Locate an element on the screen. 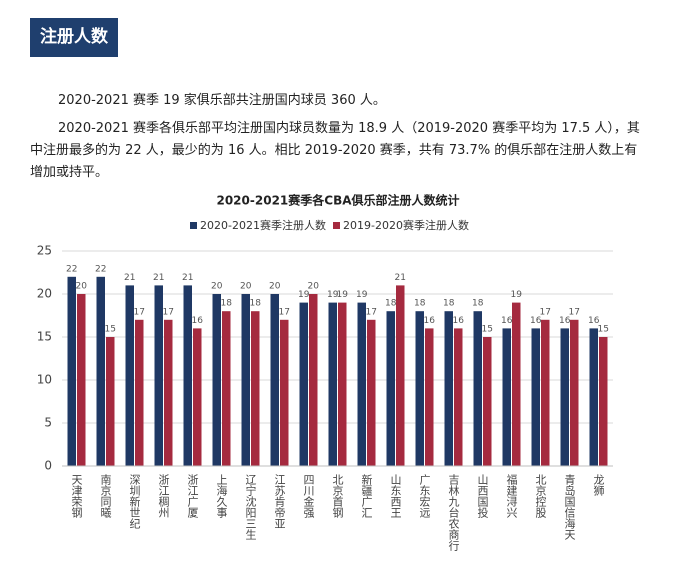 Image resolution: width=698 pixels, height=566 pixels. x-tick-label: 北京首钢 is located at coordinates (337, 496).